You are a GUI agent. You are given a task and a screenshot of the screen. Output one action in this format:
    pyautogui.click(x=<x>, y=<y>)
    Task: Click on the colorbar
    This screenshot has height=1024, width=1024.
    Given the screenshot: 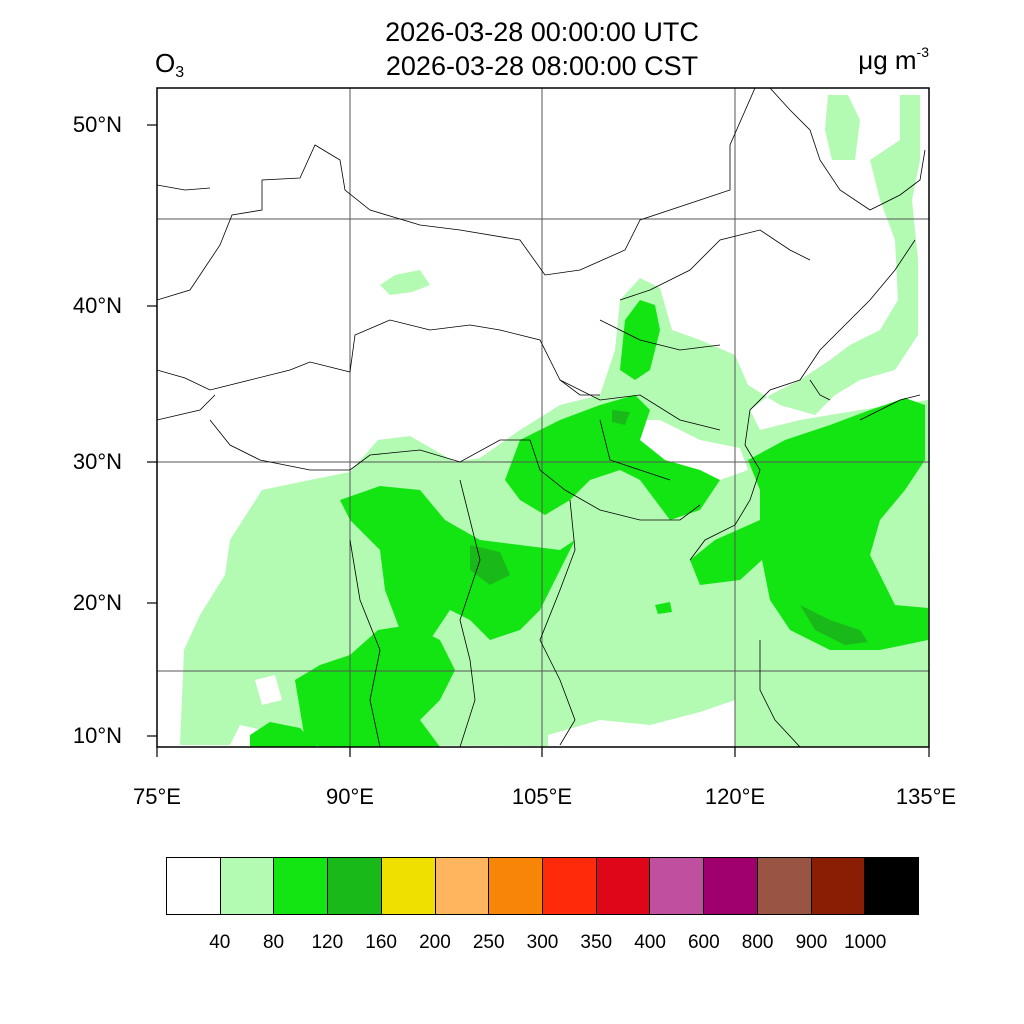 What is the action you would take?
    pyautogui.click(x=542, y=886)
    